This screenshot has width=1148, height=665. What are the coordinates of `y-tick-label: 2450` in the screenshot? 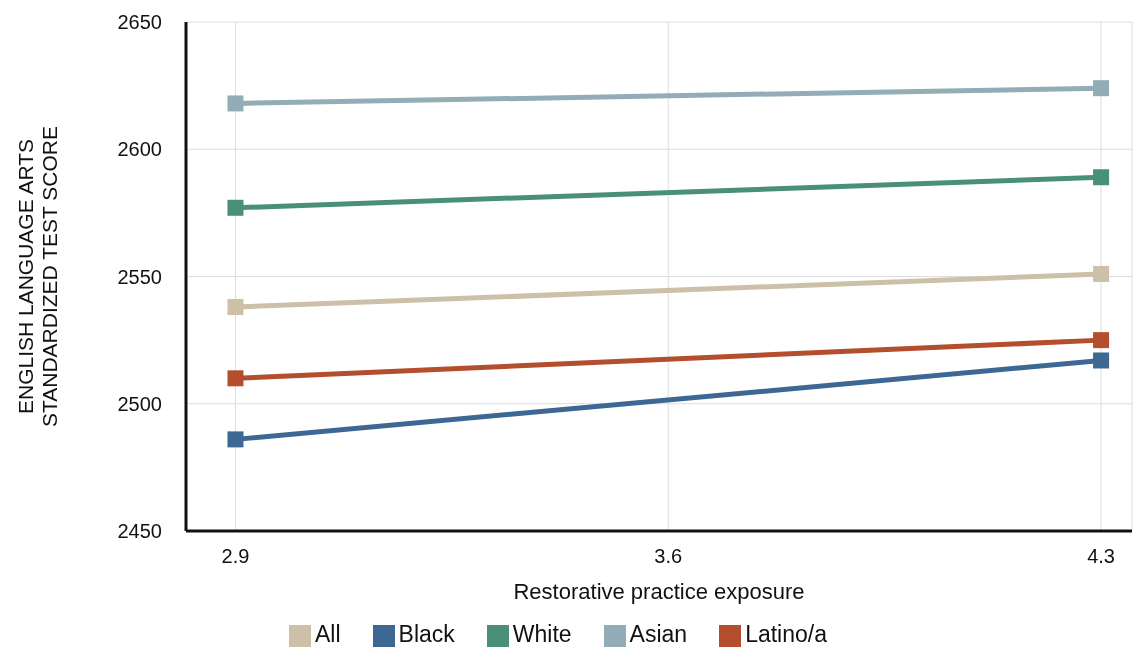 It's located at (139, 531).